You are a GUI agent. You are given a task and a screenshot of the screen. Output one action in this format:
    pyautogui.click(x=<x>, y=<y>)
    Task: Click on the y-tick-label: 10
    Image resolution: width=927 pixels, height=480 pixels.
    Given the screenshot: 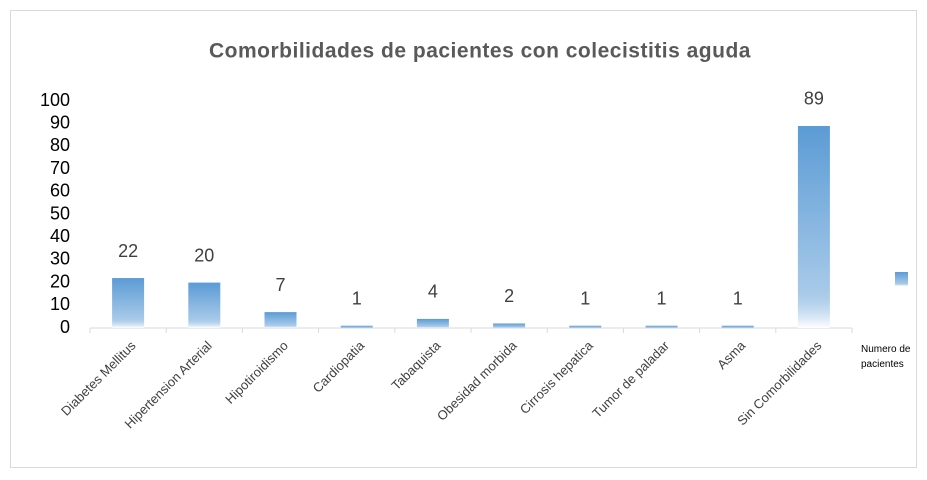 What is the action you would take?
    pyautogui.click(x=60, y=304)
    